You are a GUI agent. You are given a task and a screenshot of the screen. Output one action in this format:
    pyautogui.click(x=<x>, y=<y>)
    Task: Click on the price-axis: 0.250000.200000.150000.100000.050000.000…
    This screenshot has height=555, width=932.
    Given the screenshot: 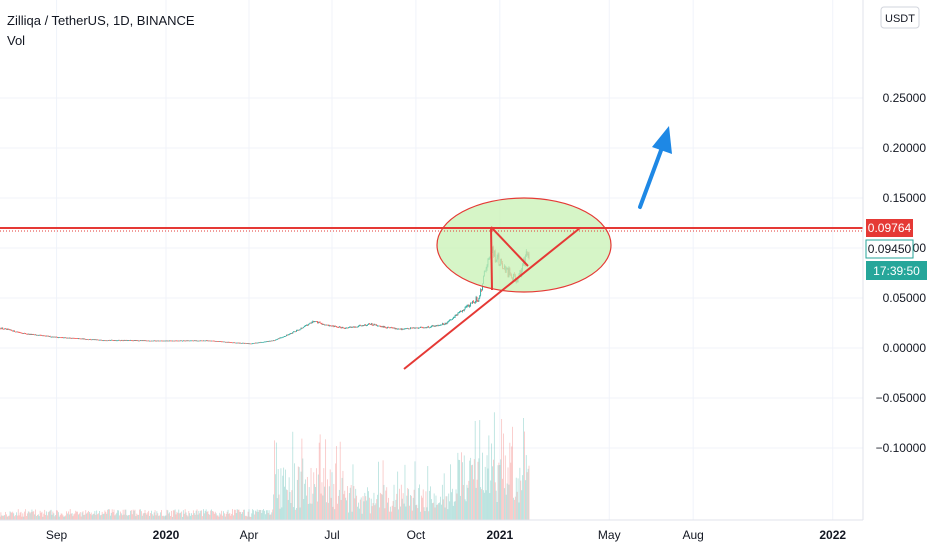 What is the action you would take?
    pyautogui.click(x=894, y=260)
    